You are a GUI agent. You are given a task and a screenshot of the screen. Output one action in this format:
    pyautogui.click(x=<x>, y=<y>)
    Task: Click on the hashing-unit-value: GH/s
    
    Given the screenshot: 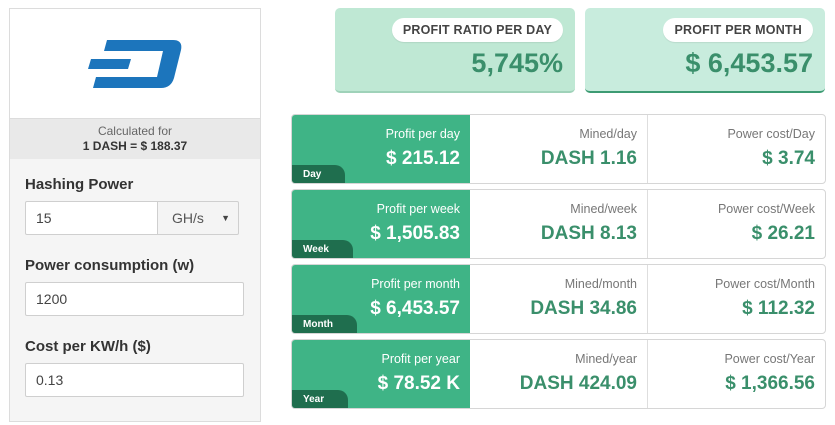 What is the action you would take?
    pyautogui.click(x=188, y=218)
    